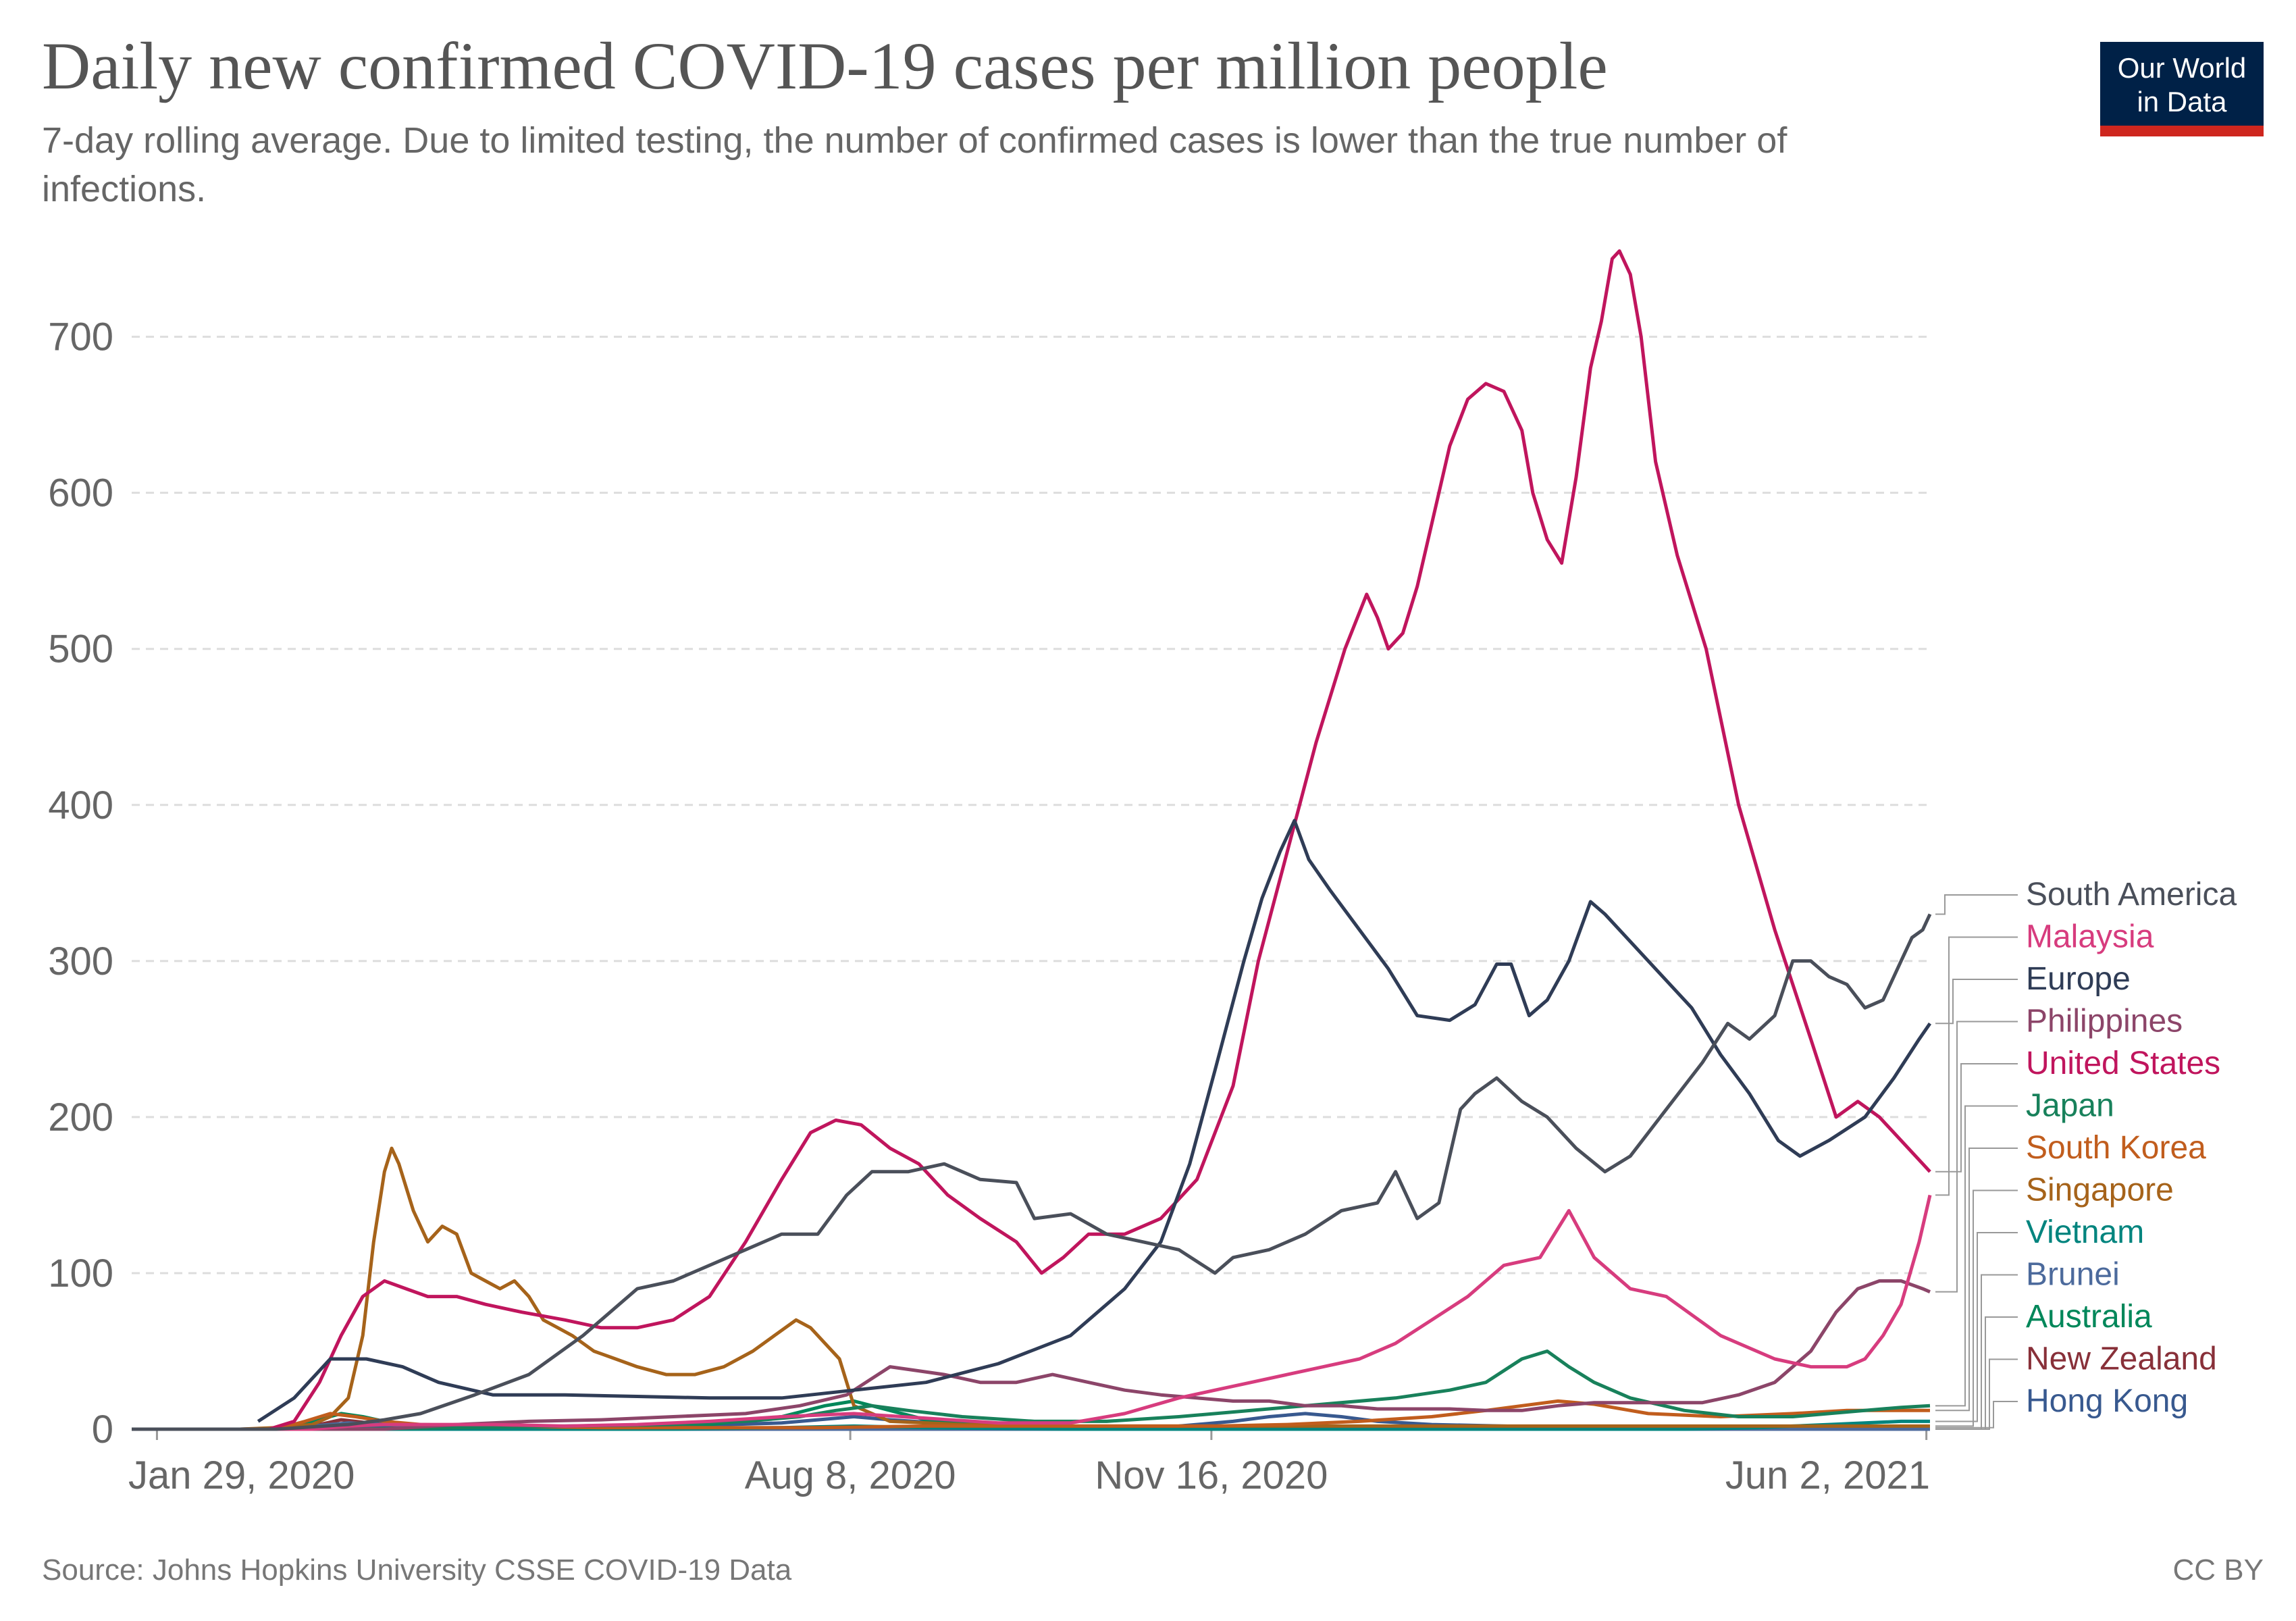 The image size is (2296, 1621). What do you see at coordinates (102, 1429) in the screenshot?
I see `y-tick-label: 0` at bounding box center [102, 1429].